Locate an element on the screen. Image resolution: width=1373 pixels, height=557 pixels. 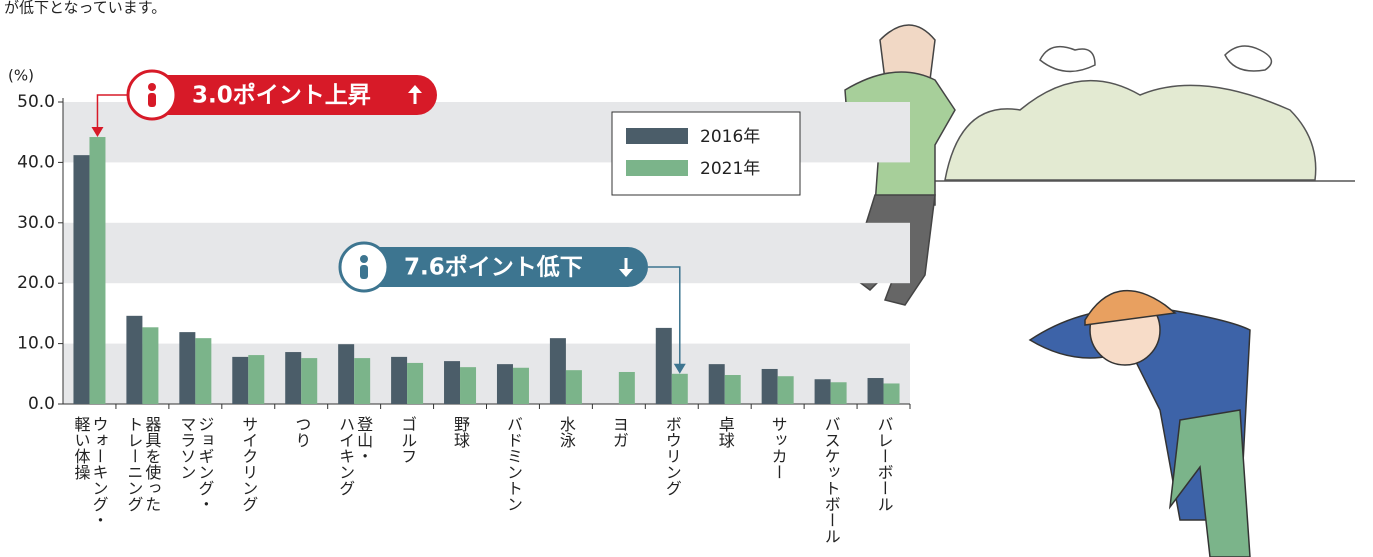
y-tick-label: 10.0 is located at coordinates (36, 344).